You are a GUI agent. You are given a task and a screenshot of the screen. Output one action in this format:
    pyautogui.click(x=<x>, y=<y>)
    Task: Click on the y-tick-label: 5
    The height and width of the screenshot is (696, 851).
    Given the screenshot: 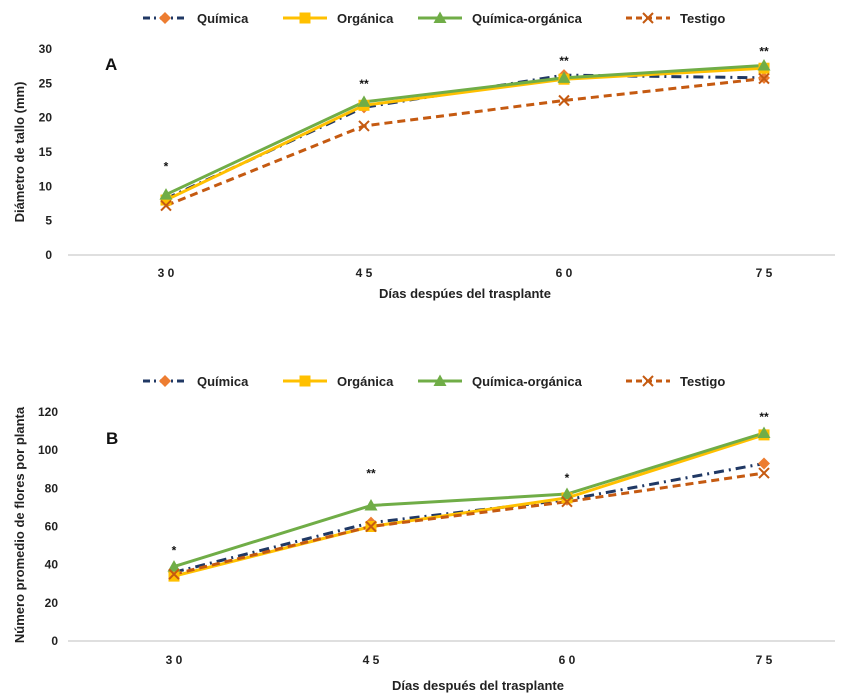 What is the action you would take?
    pyautogui.click(x=48, y=221)
    